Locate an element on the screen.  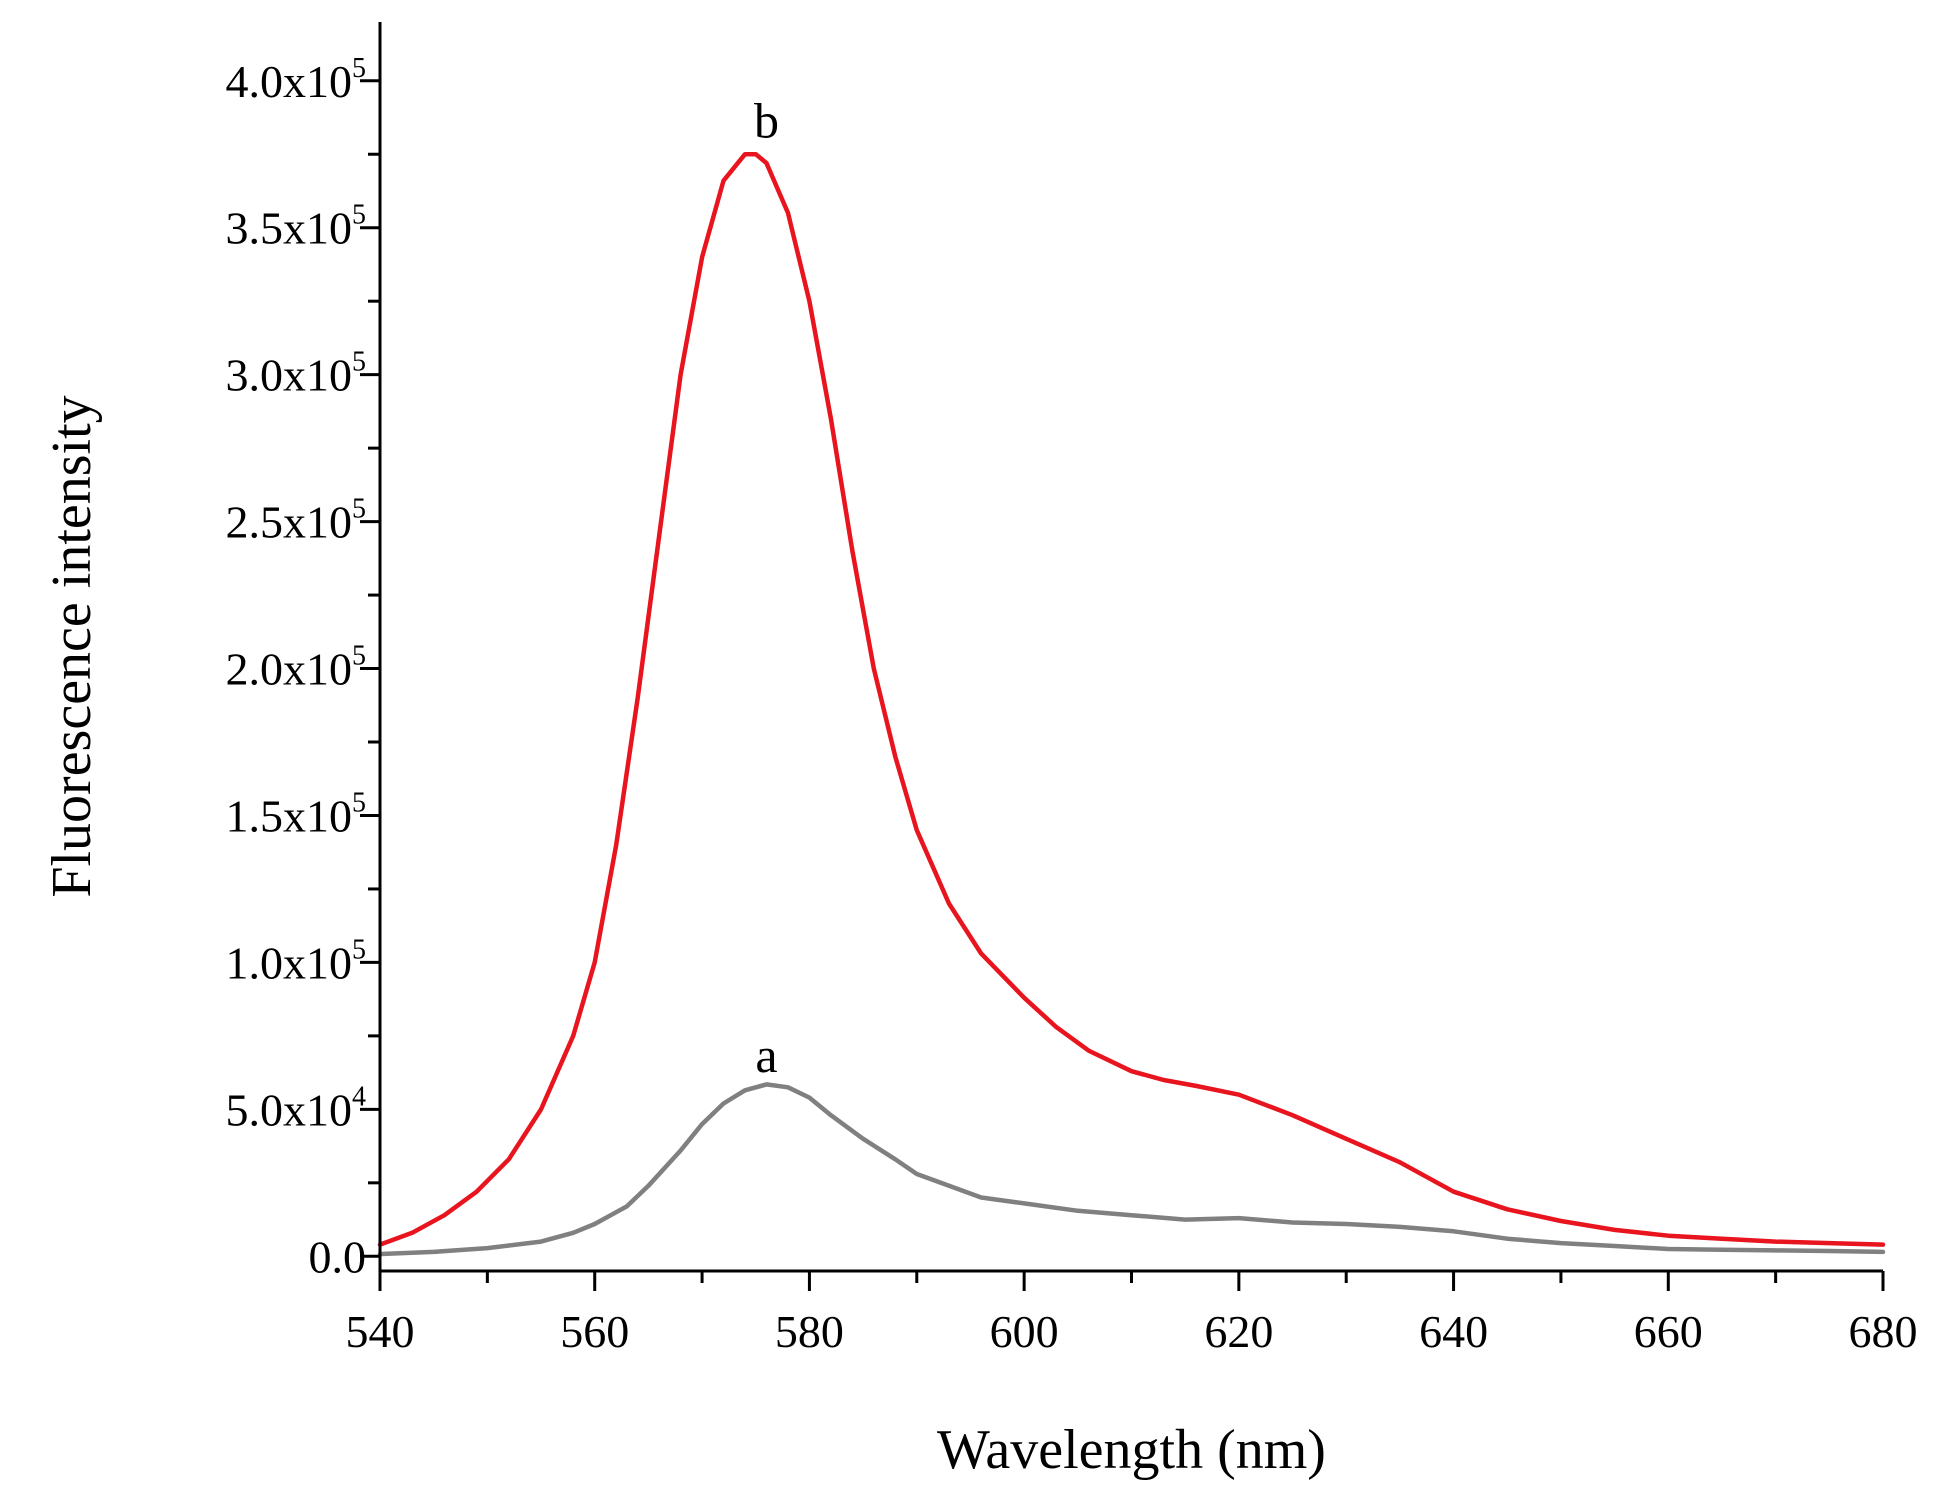
y-tick-label: 3.5x10⁵ is located at coordinates (296, 227).